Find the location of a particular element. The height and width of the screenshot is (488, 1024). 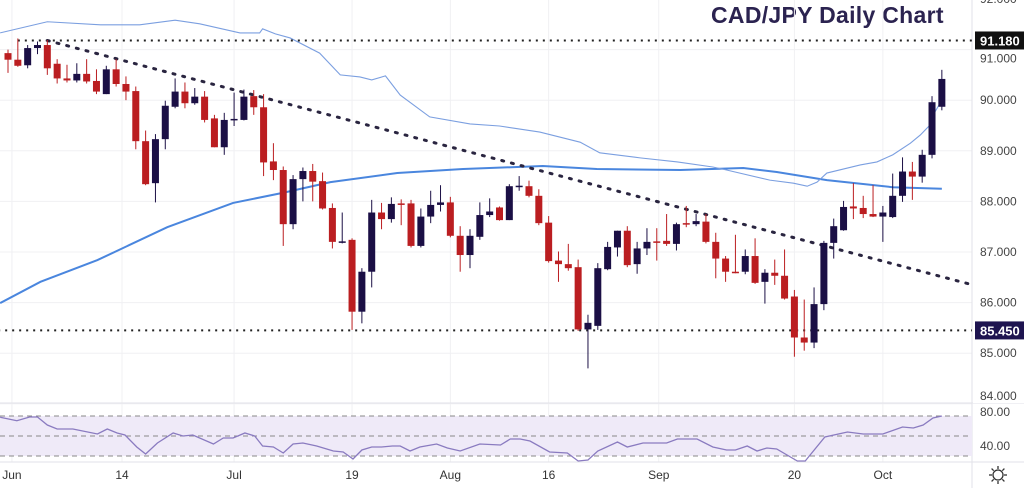

time-tick-label: 20 is located at coordinates (795, 475).